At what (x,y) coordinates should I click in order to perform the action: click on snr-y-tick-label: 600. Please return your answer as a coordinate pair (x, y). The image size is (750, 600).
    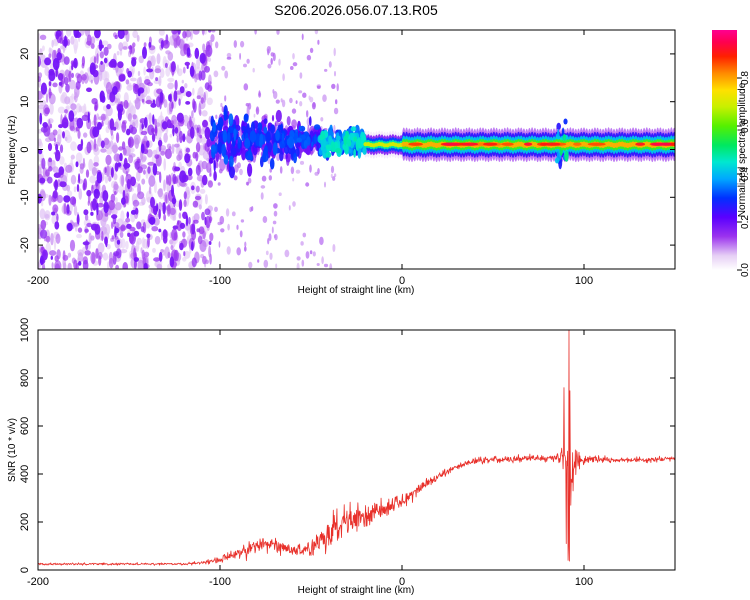
    Looking at the image, I should click on (25, 426).